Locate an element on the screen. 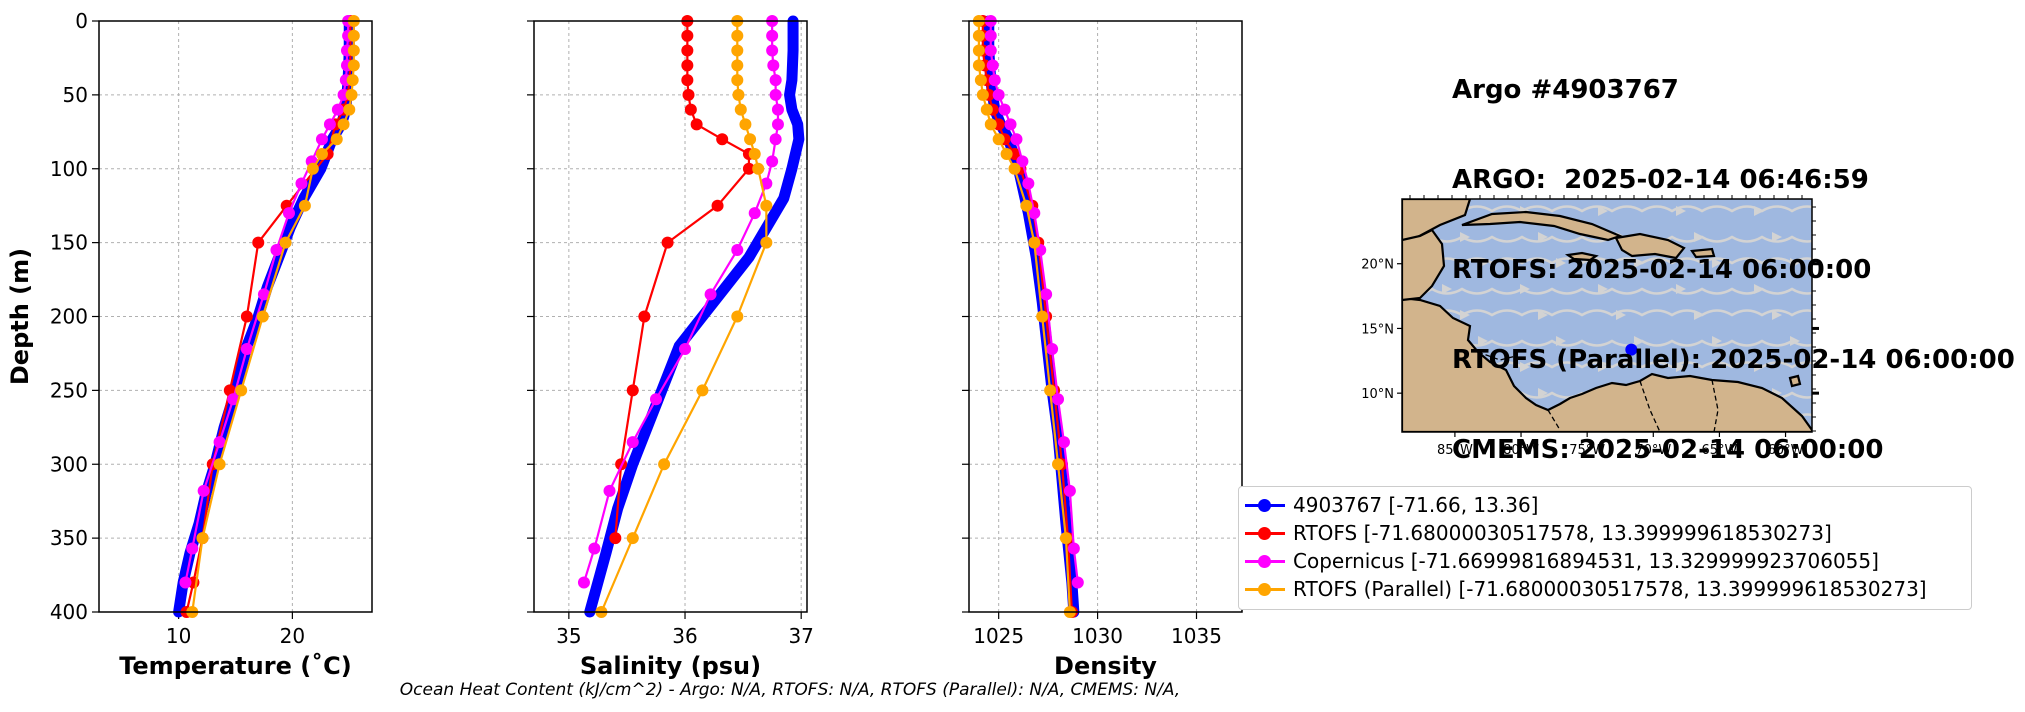 Image resolution: width=2025 pixels, height=712 pixels. map-lon-label: 75°W is located at coordinates (1587, 450).